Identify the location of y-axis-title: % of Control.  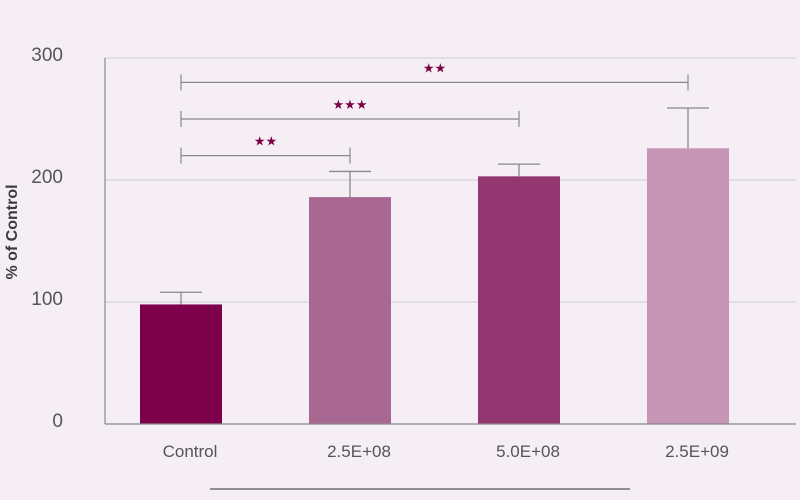
(12, 231).